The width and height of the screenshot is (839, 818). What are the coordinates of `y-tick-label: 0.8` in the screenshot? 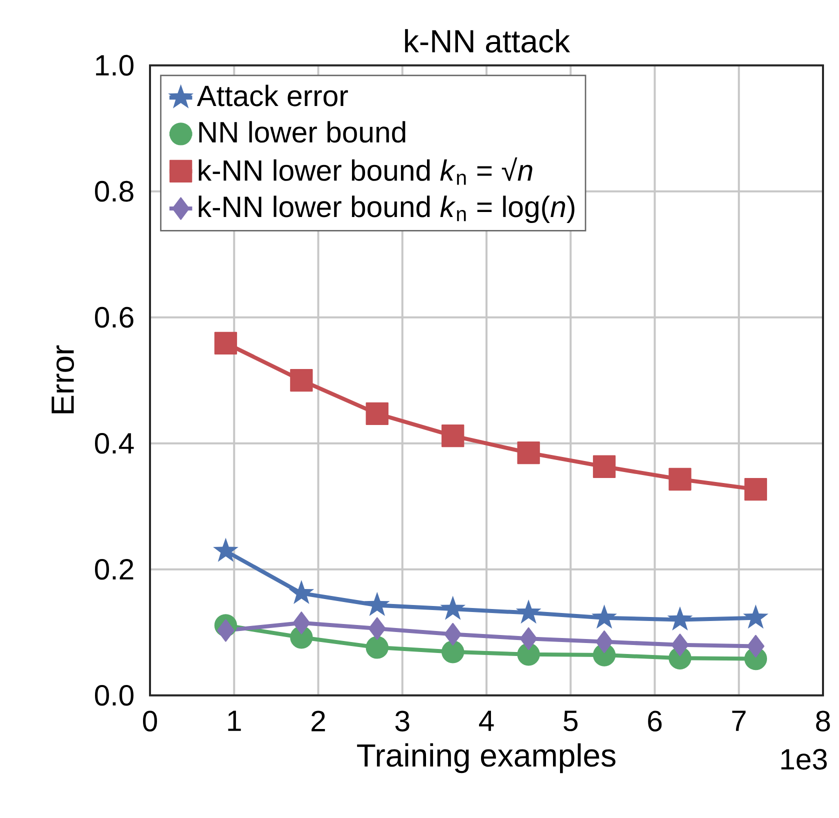 It's located at (114, 191).